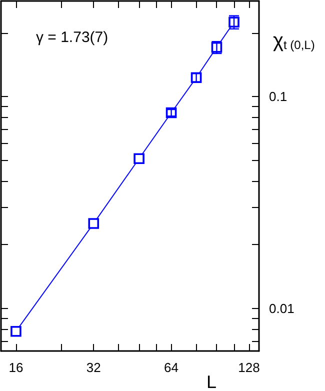 The width and height of the screenshot is (325, 391). Describe the element at coordinates (249, 367) in the screenshot. I see `x-tick-label: 128` at that location.